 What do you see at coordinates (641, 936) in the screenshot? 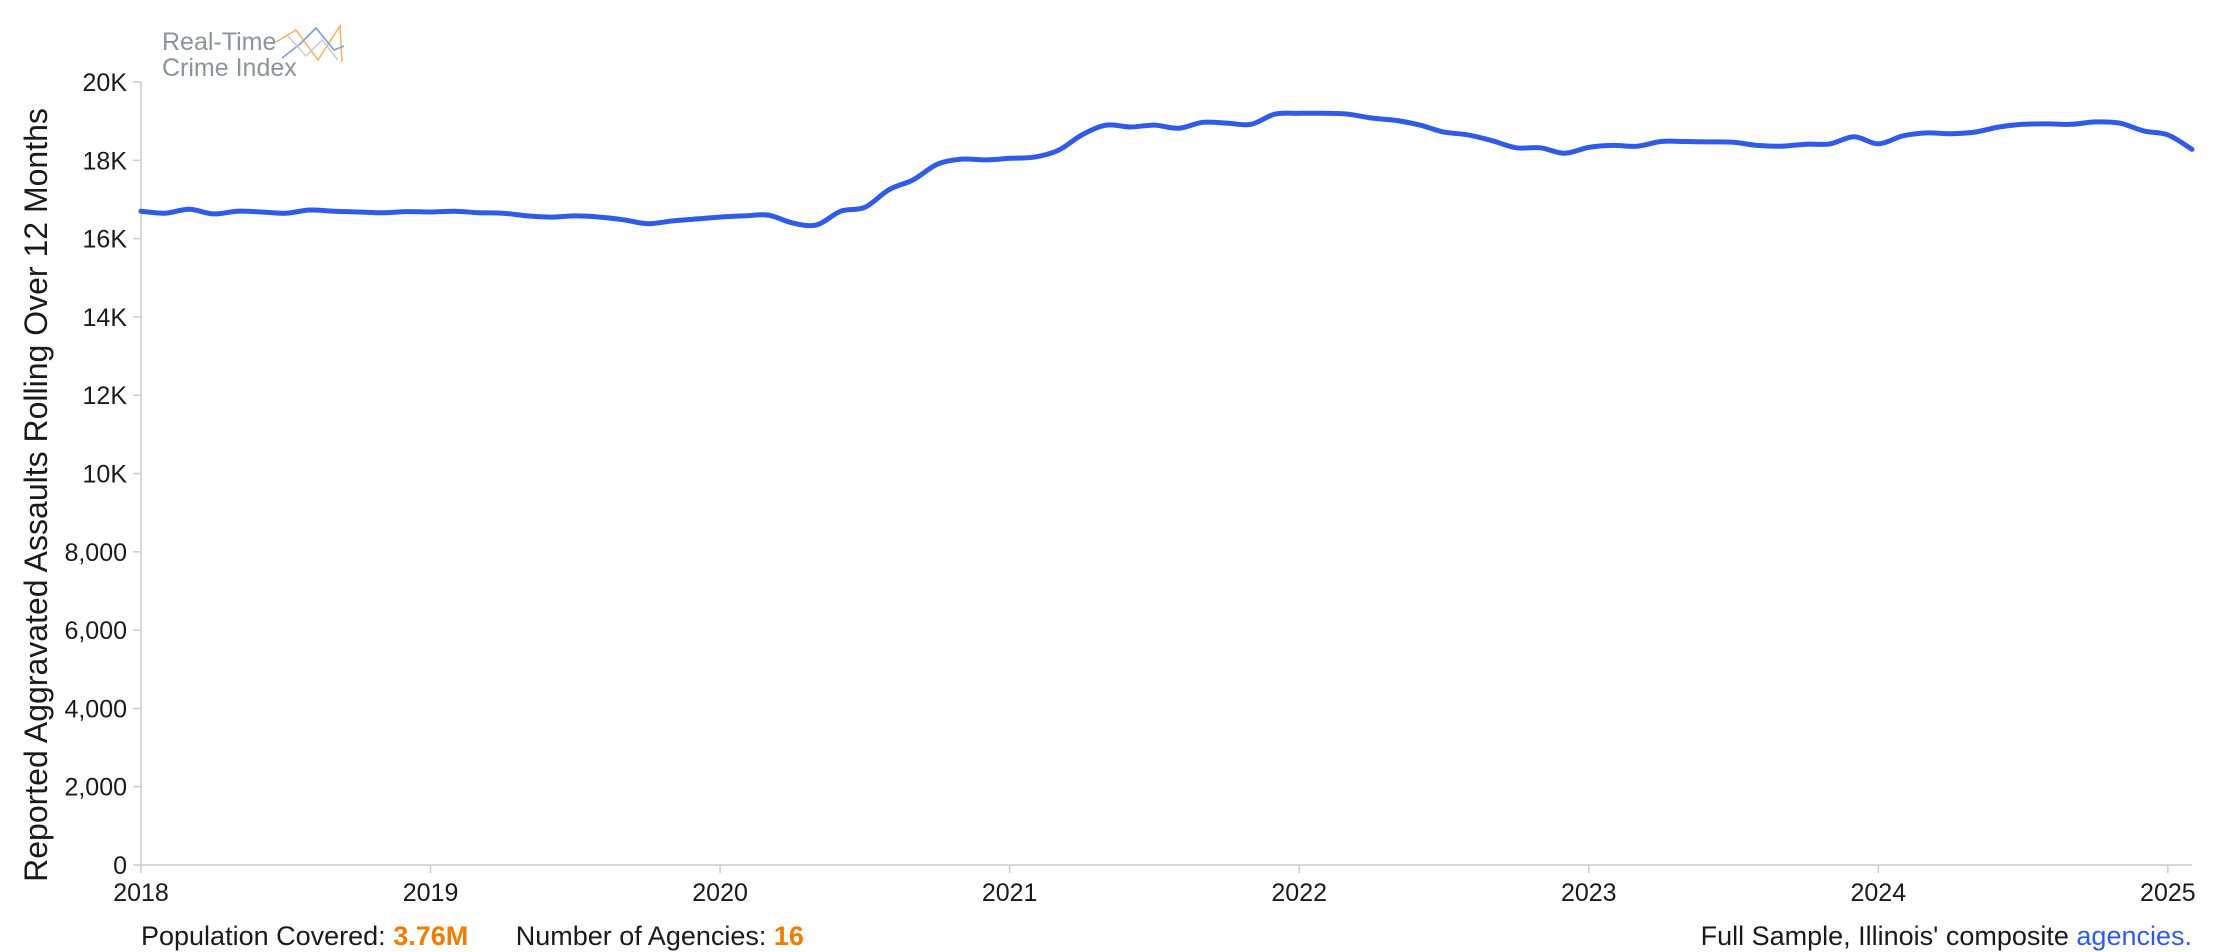
I see `agencies-label: Number of Agencies:` at bounding box center [641, 936].